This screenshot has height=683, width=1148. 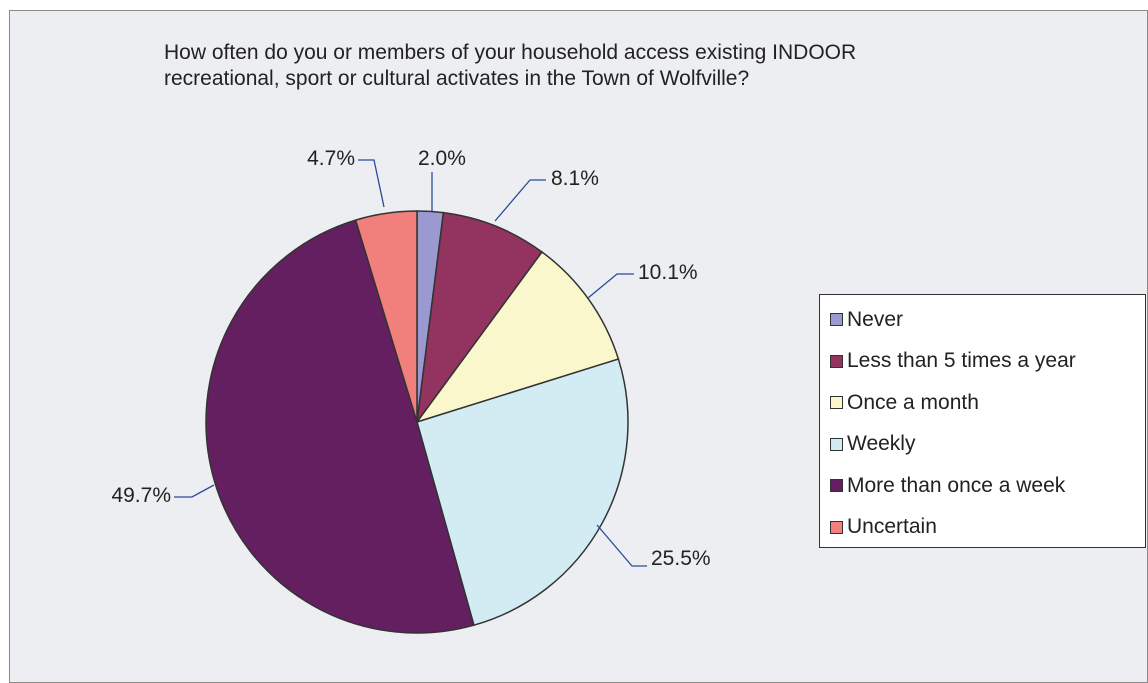 What do you see at coordinates (340, 426) in the screenshot?
I see `pie-slice-more-than-once-a-week` at bounding box center [340, 426].